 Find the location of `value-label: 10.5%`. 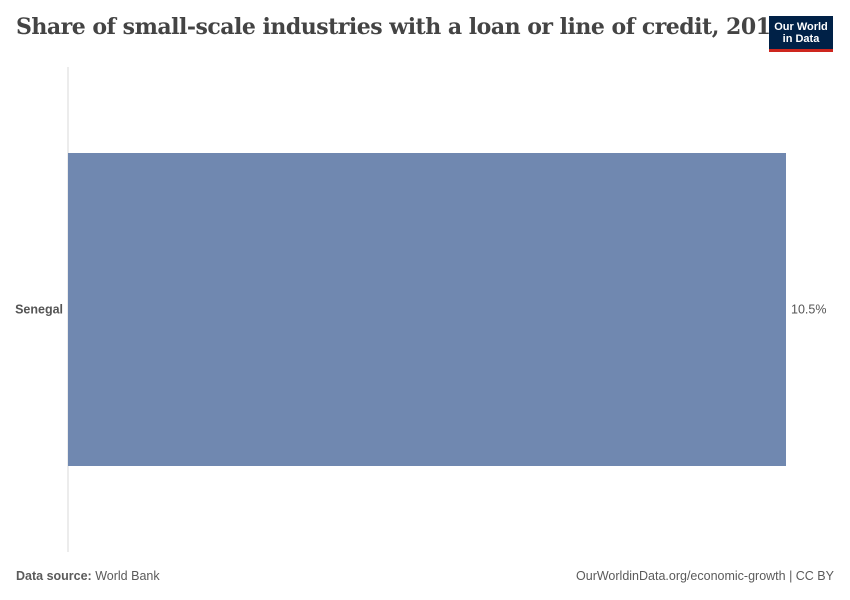

value-label: 10.5% is located at coordinates (808, 310).